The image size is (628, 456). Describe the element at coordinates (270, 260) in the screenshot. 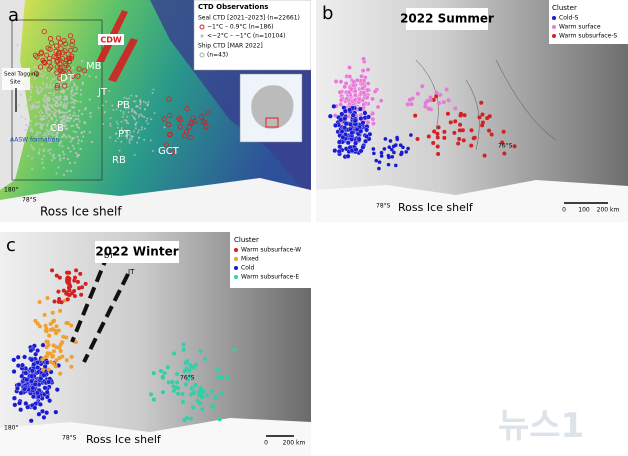

I see `legend` at that location.